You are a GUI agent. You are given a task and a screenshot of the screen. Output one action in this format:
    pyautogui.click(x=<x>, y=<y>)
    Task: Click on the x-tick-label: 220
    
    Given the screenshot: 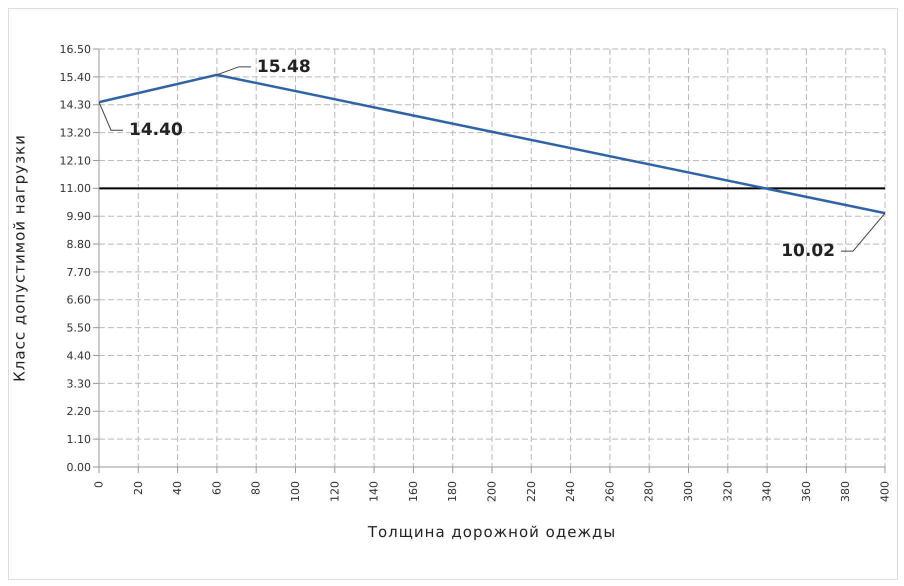 What is the action you would take?
    pyautogui.click(x=531, y=491)
    